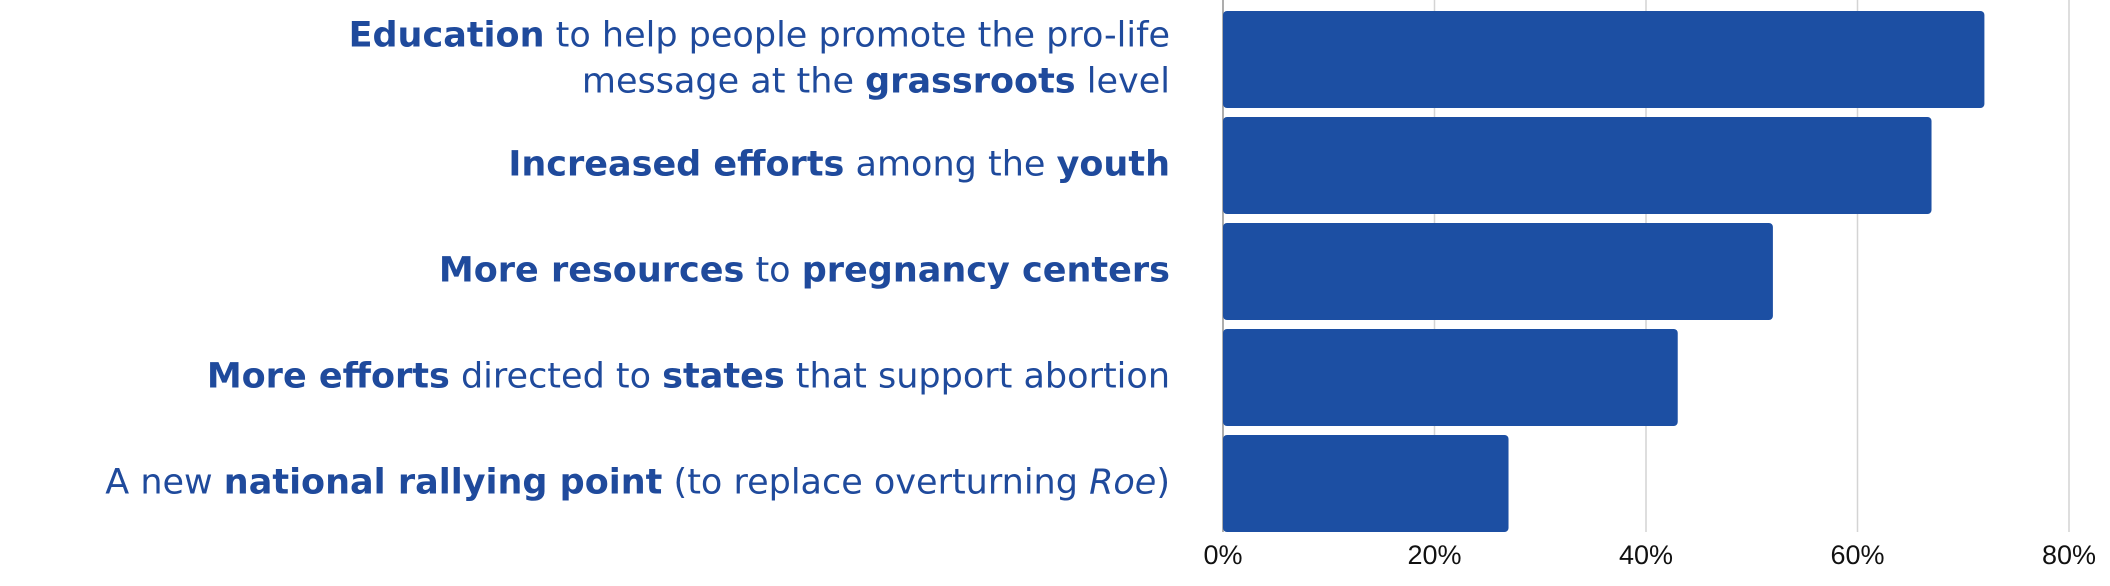  Describe the element at coordinates (875, 483) in the screenshot. I see `label-segment: (to replace overturning` at that location.